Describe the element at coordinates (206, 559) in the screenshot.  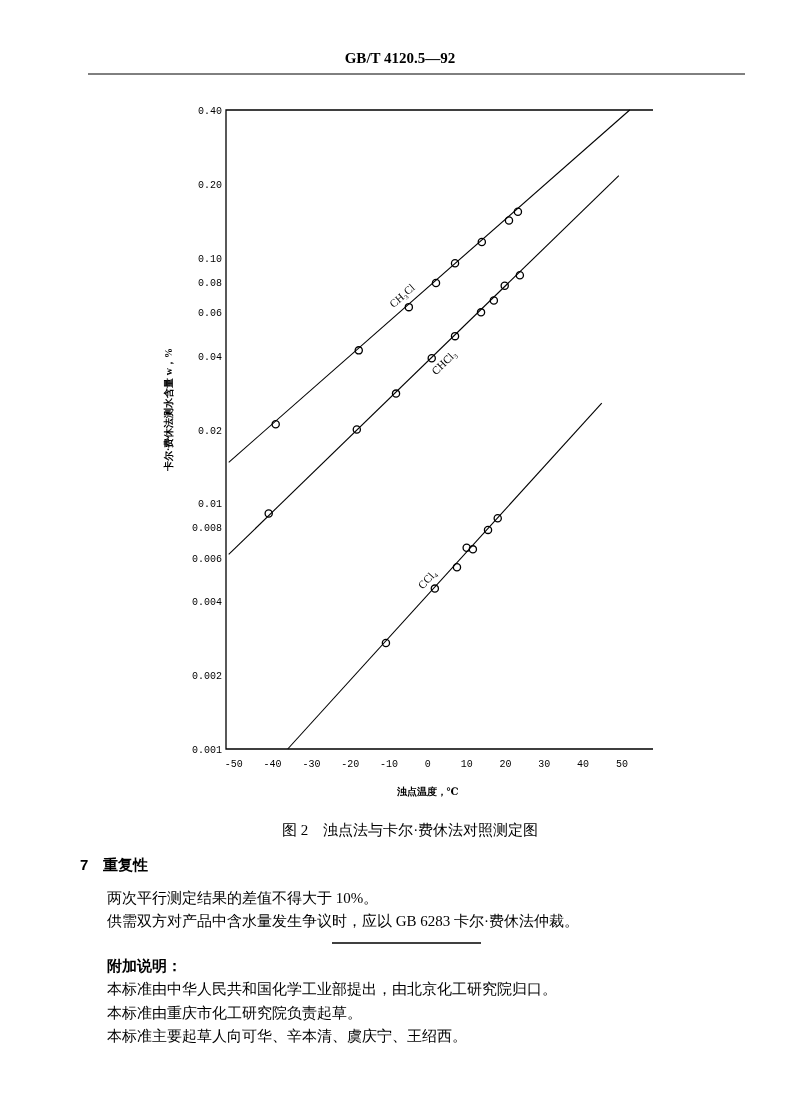
I see `y-tick-label: 0.006` at that location.